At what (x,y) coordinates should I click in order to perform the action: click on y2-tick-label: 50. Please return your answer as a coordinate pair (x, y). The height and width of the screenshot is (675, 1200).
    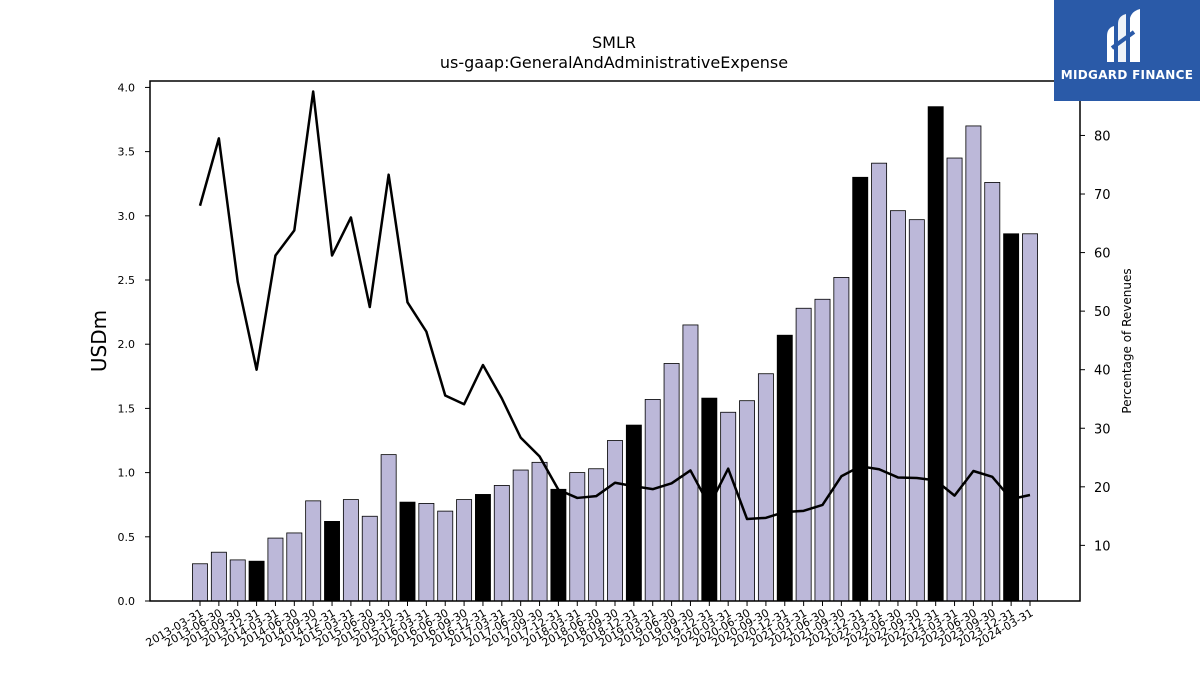
    Looking at the image, I should click on (1102, 312).